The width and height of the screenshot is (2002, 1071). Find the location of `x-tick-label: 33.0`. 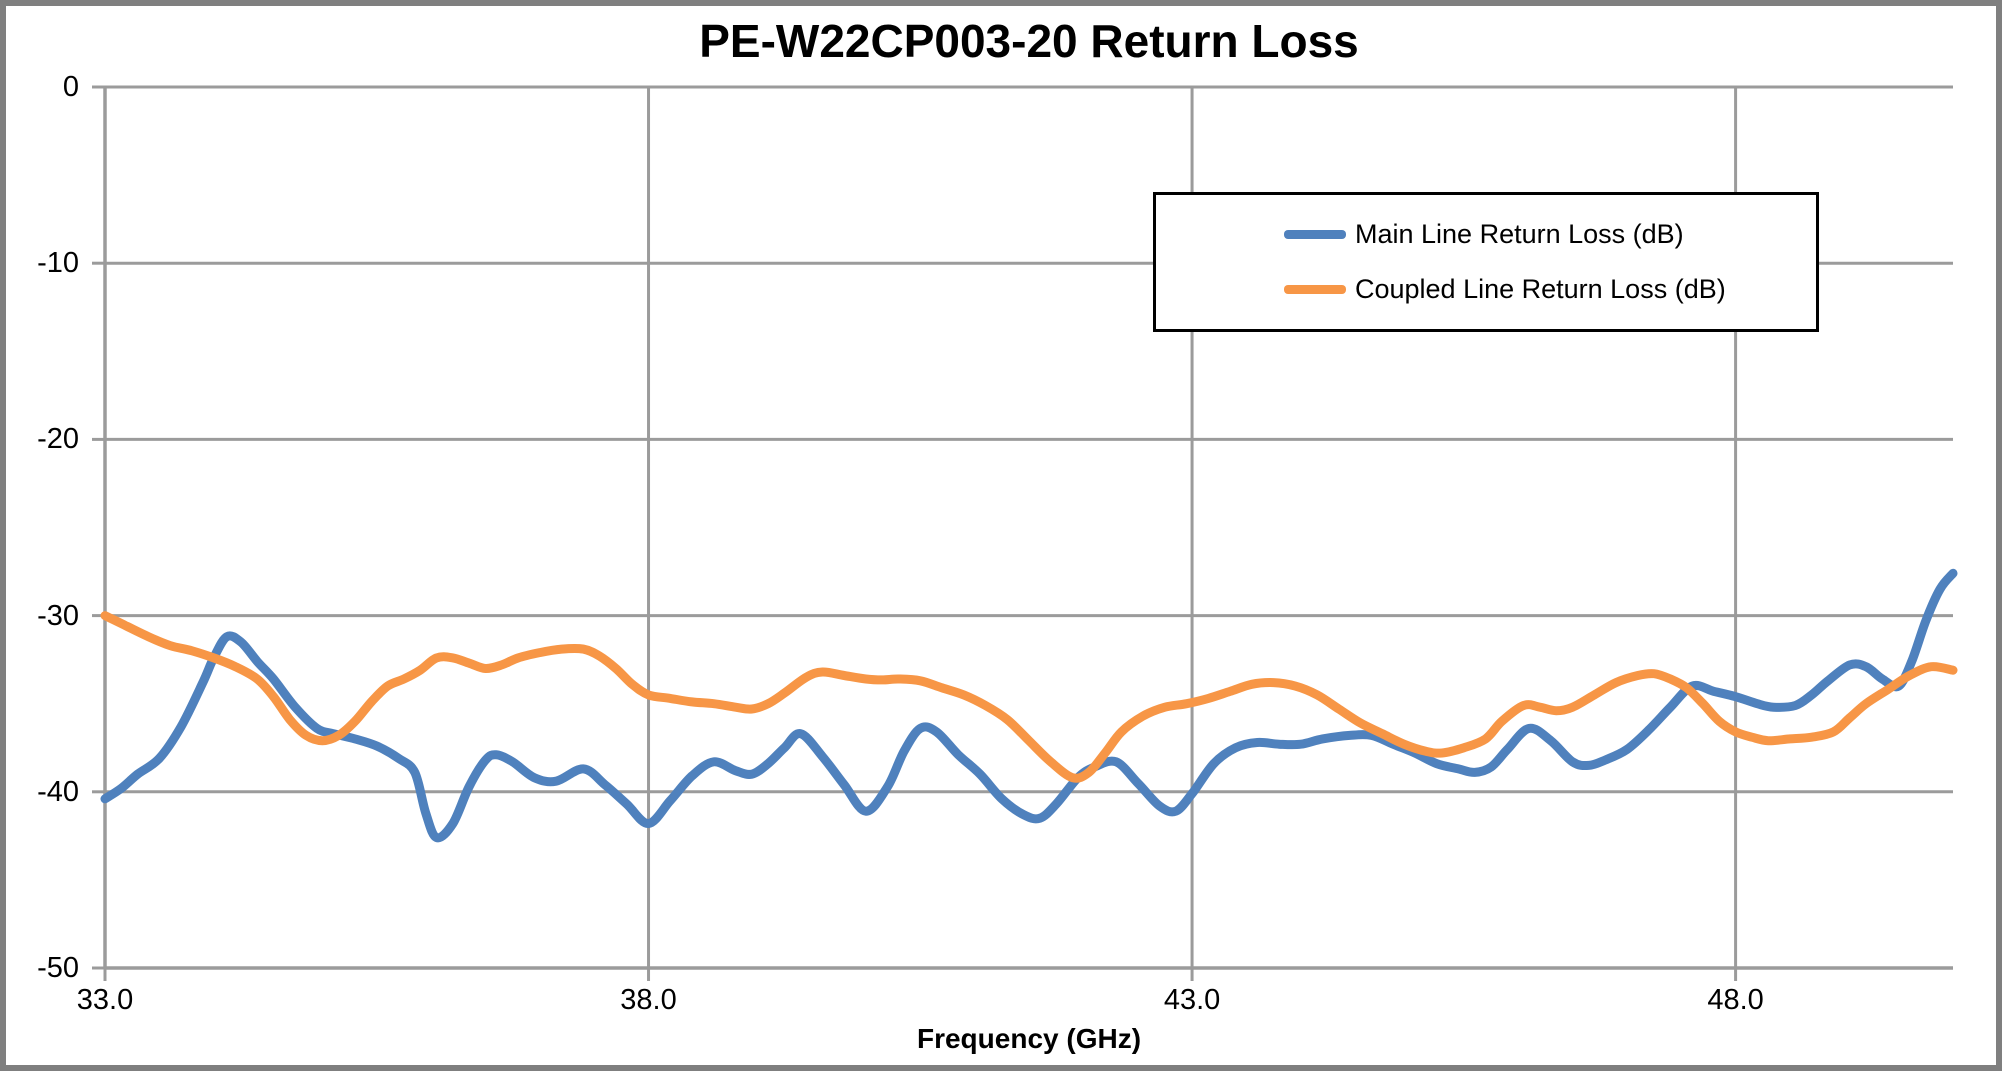

x-tick-label: 33.0 is located at coordinates (105, 1000).